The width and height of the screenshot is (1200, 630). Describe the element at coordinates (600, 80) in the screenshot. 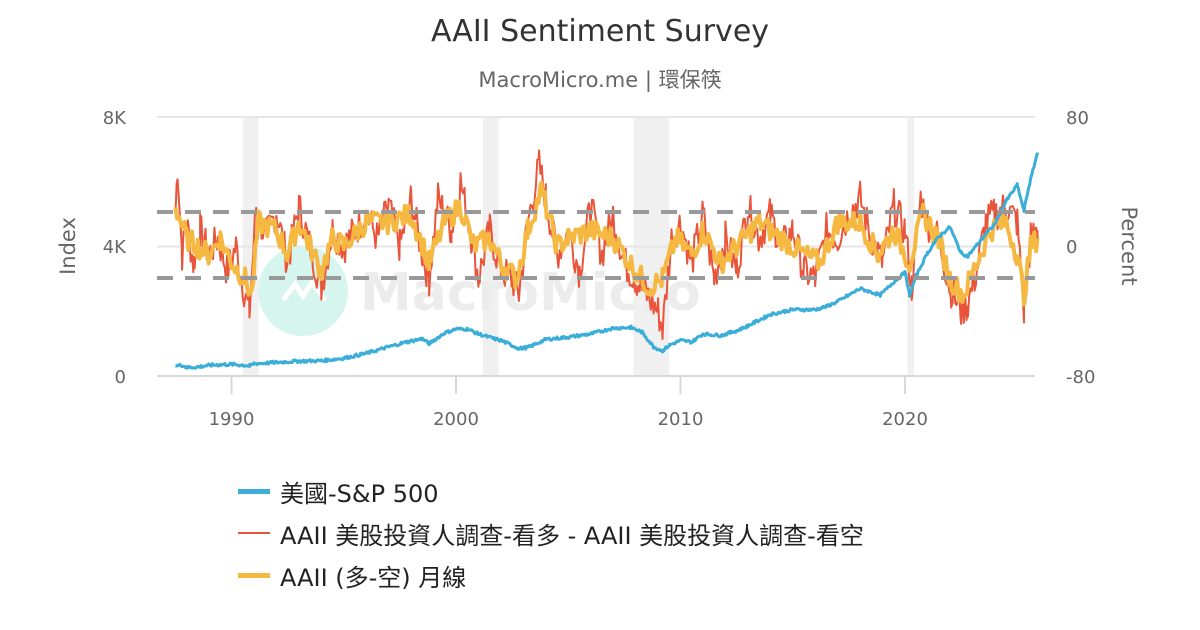

I see `chart-subtitle: MacroMicro.me | 環保筷` at that location.